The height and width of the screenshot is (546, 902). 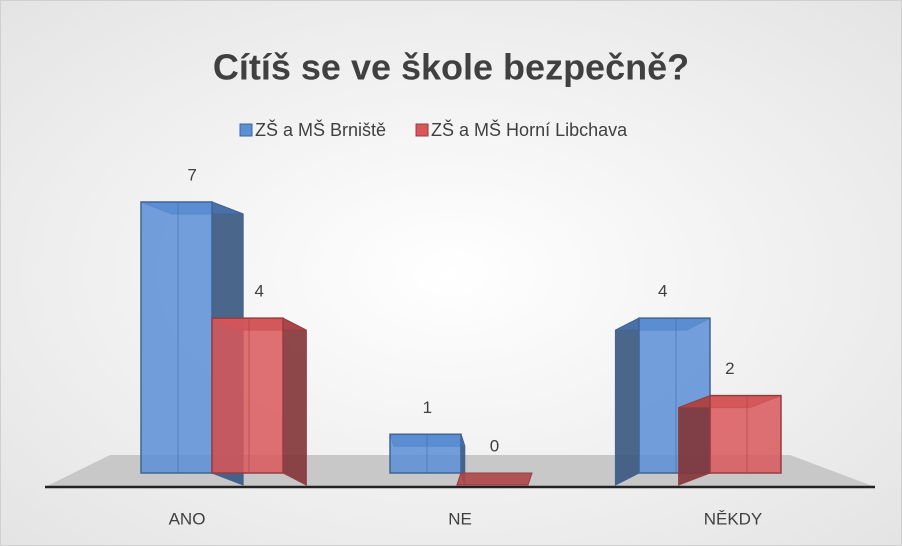 What do you see at coordinates (529, 129) in the screenshot?
I see `legend-label: ZŠ a MŠ Horní Libchava` at bounding box center [529, 129].